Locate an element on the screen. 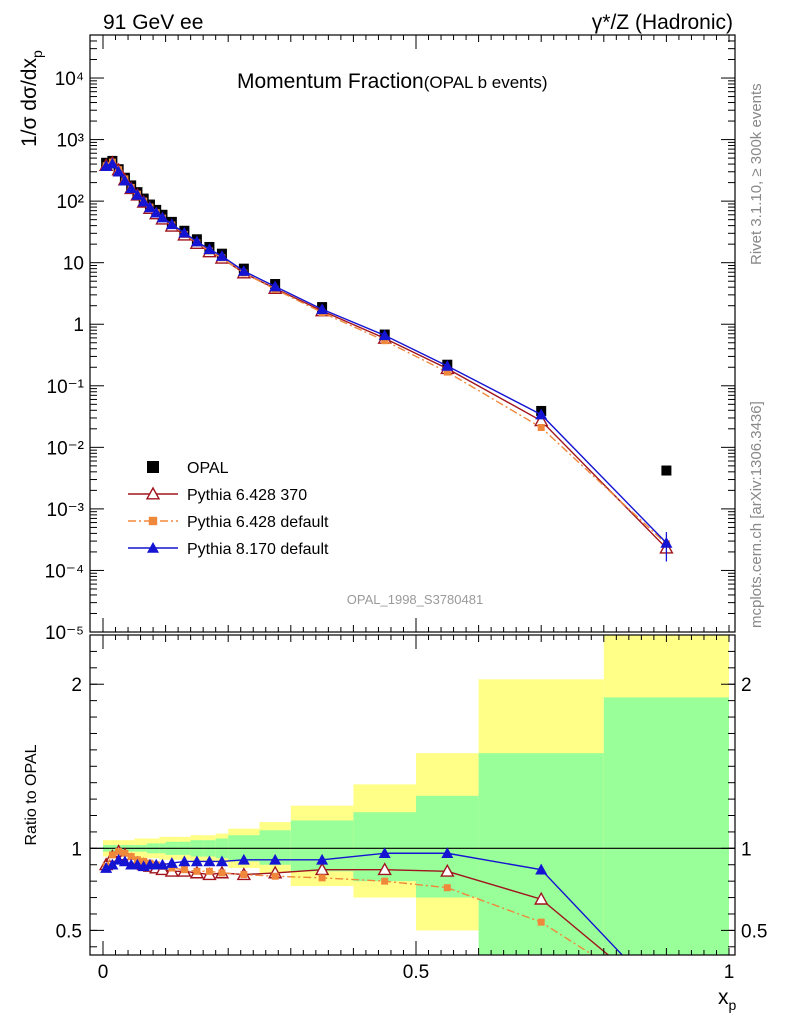  legend-entry-pythia-6-428-370: Pythia 6.428 370 is located at coordinates (217, 495).